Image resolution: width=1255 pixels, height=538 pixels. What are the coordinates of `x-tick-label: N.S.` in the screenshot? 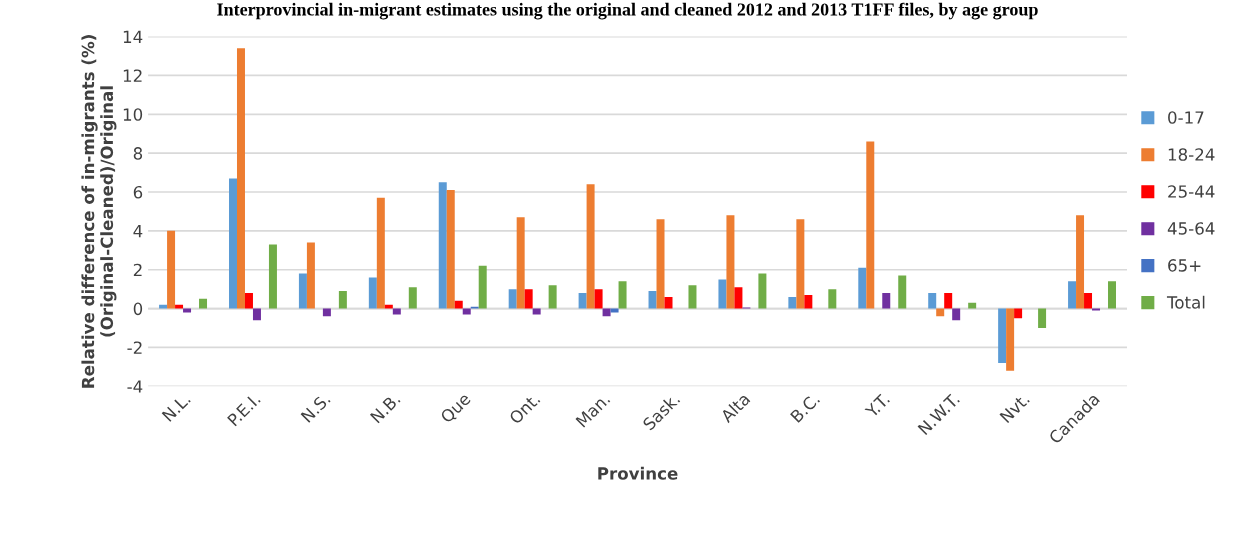 It's located at (315, 407).